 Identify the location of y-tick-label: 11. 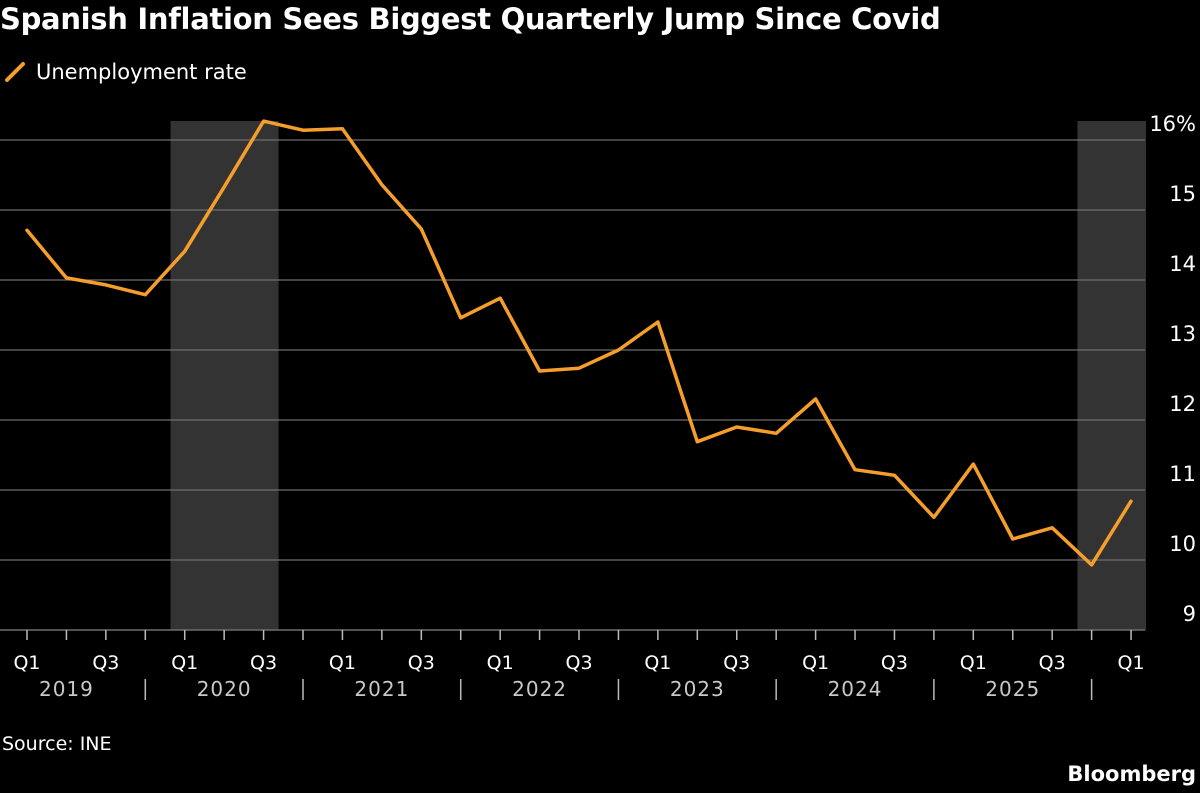
(1182, 474).